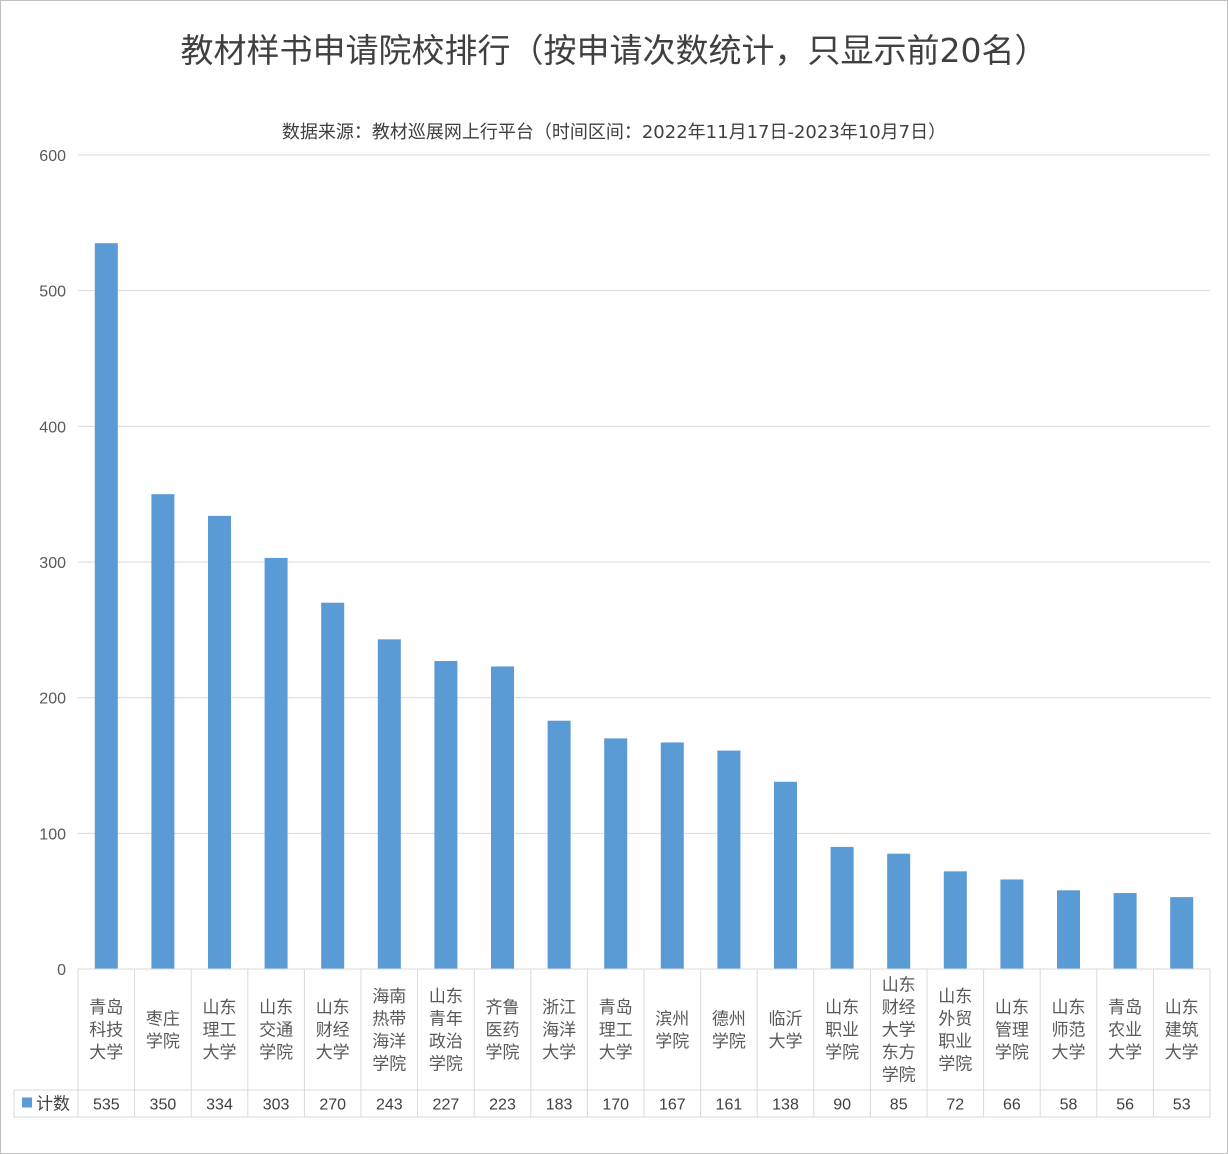 The image size is (1228, 1154). Describe the element at coordinates (446, 1105) in the screenshot. I see `data-table-value: 227` at that location.